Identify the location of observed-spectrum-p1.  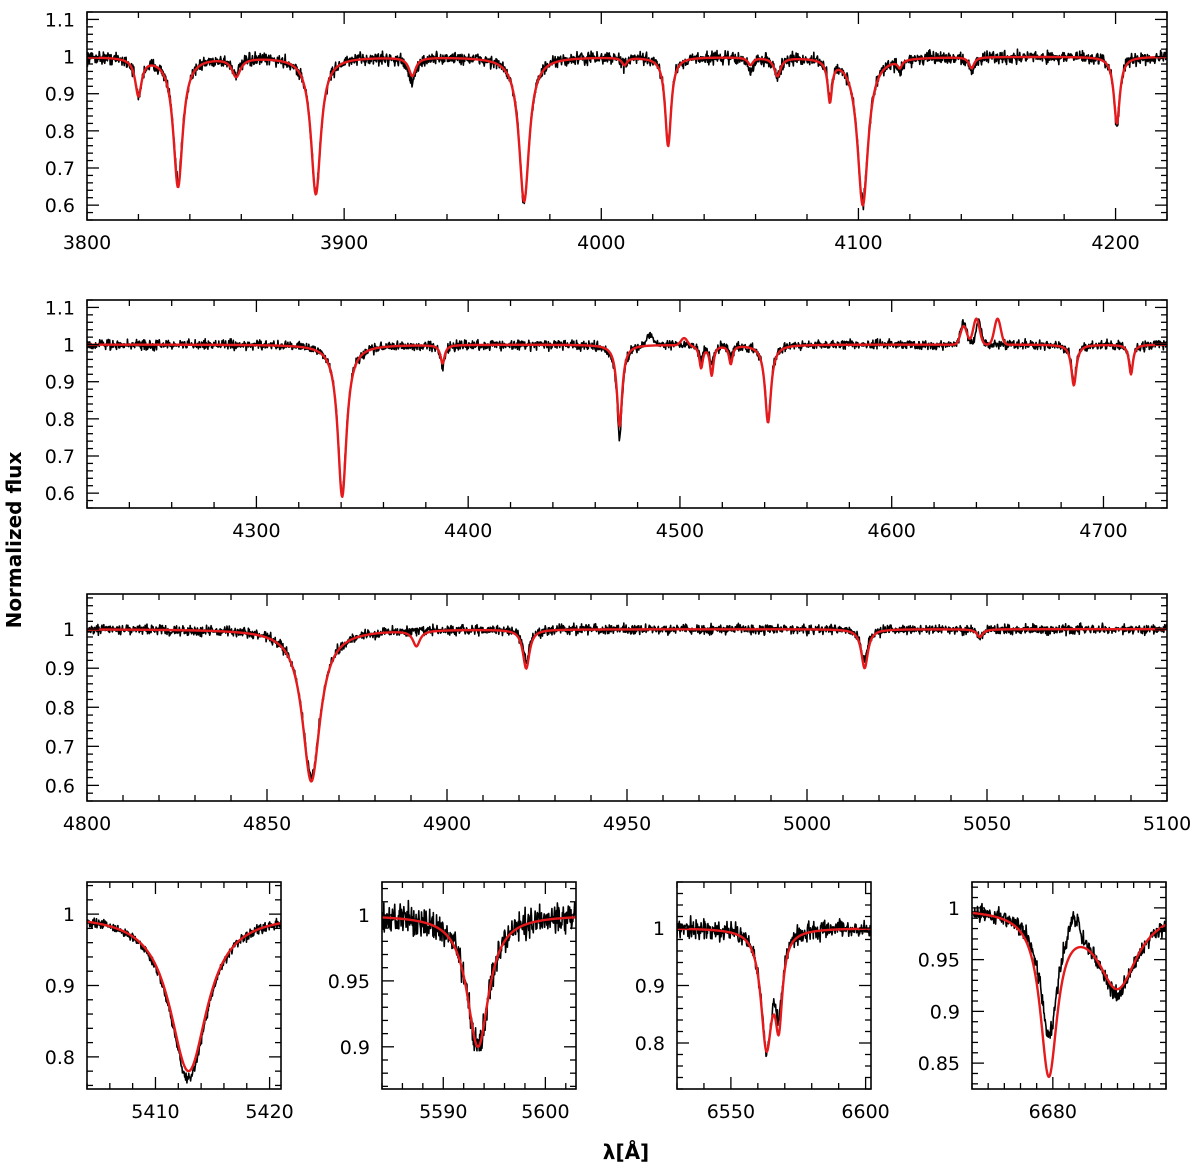
(627, 129).